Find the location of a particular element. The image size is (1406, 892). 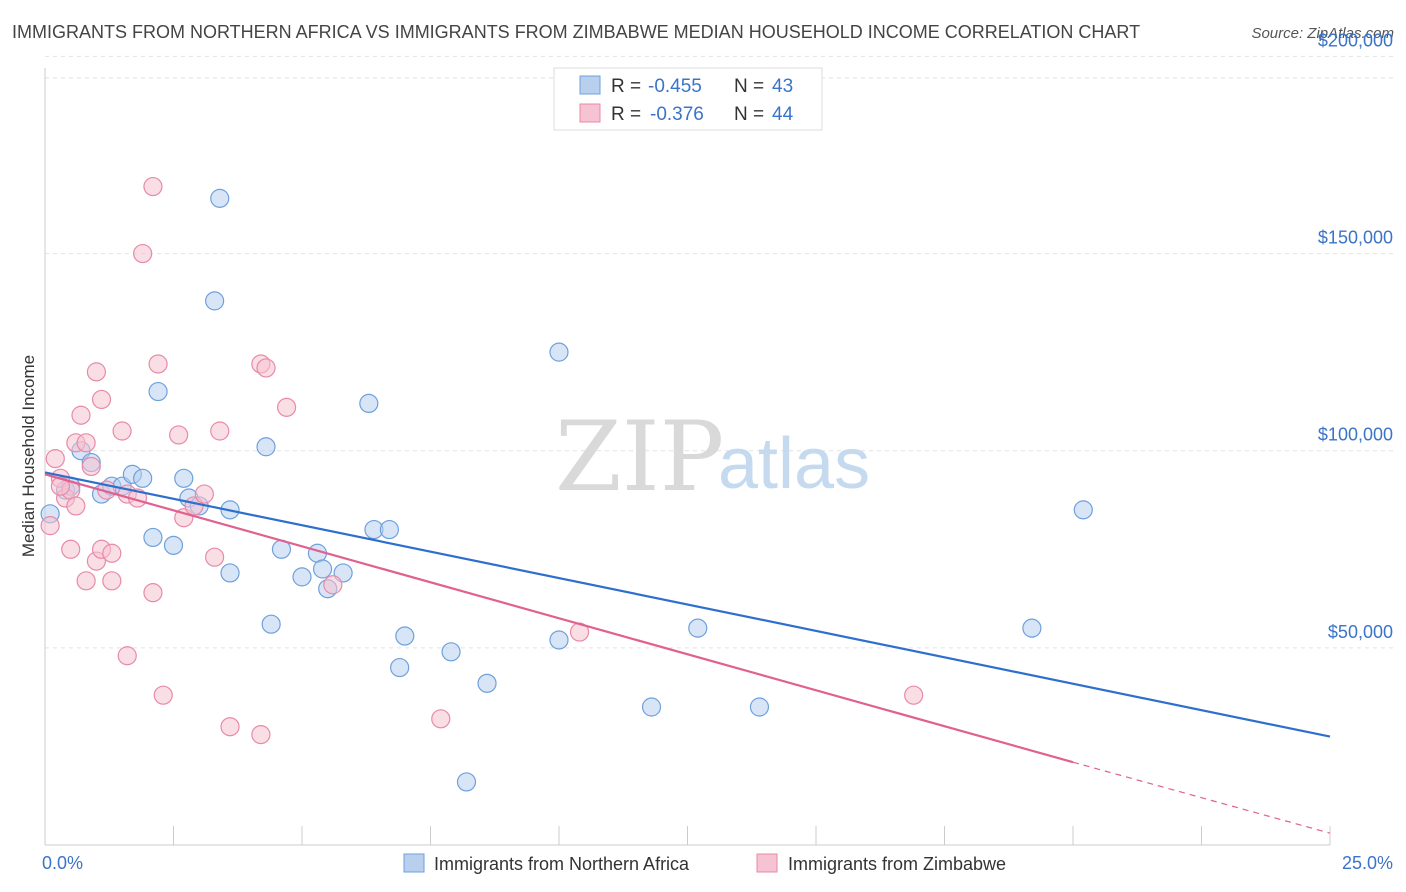

legend-r-value-1: -0.455 is located at coordinates (675, 86).